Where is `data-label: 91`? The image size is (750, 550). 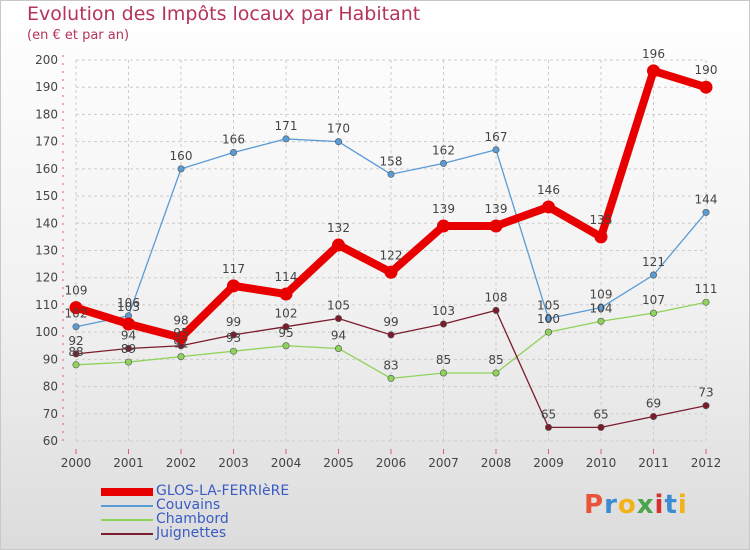 data-label: 91 is located at coordinates (180, 344).